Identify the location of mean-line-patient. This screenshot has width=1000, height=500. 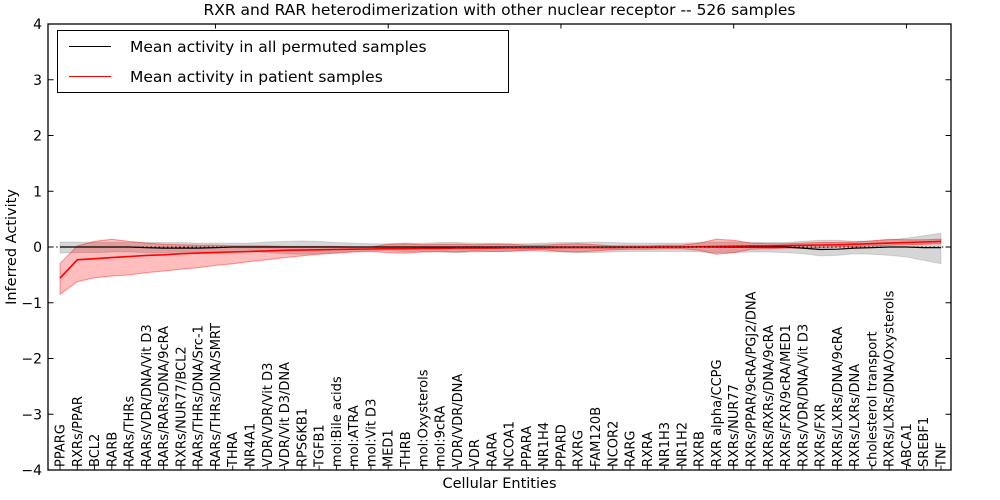
(500, 259).